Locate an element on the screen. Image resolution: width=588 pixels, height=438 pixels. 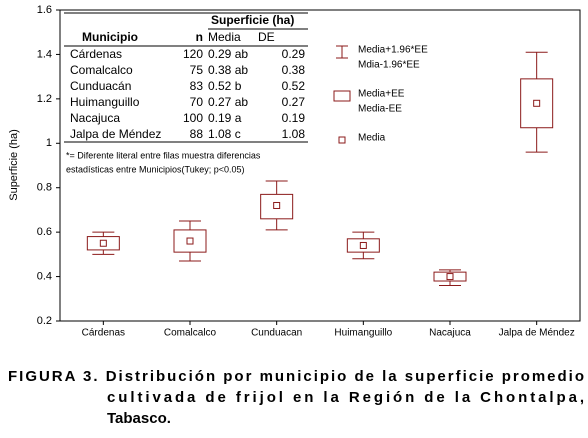
table-cell: 0.19 is located at coordinates (294, 118).